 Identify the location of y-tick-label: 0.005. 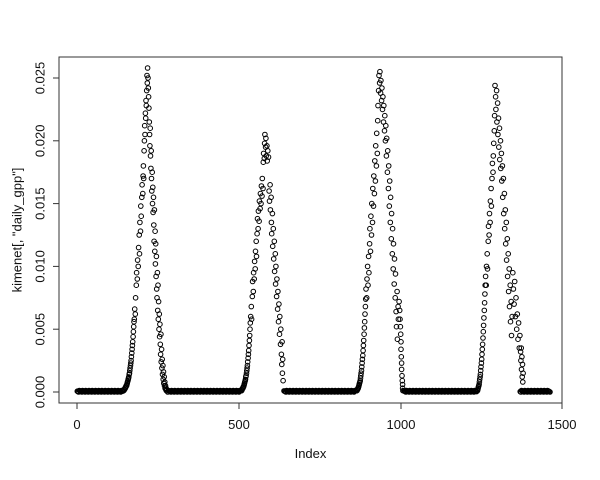
(40, 329).